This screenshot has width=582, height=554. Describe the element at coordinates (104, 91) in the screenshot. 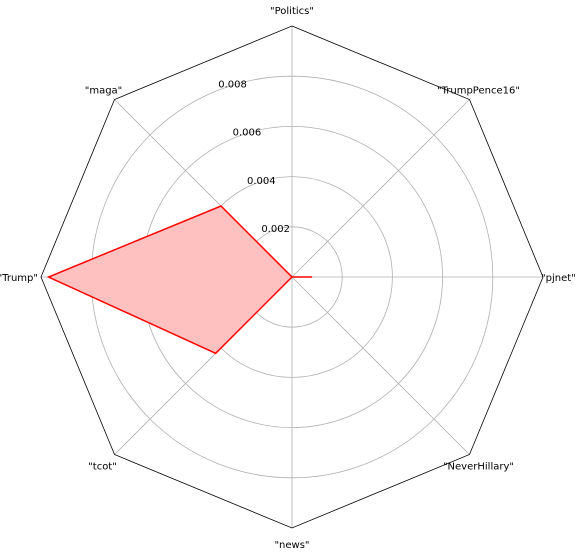

I see `category-label-8: "maga"` at that location.